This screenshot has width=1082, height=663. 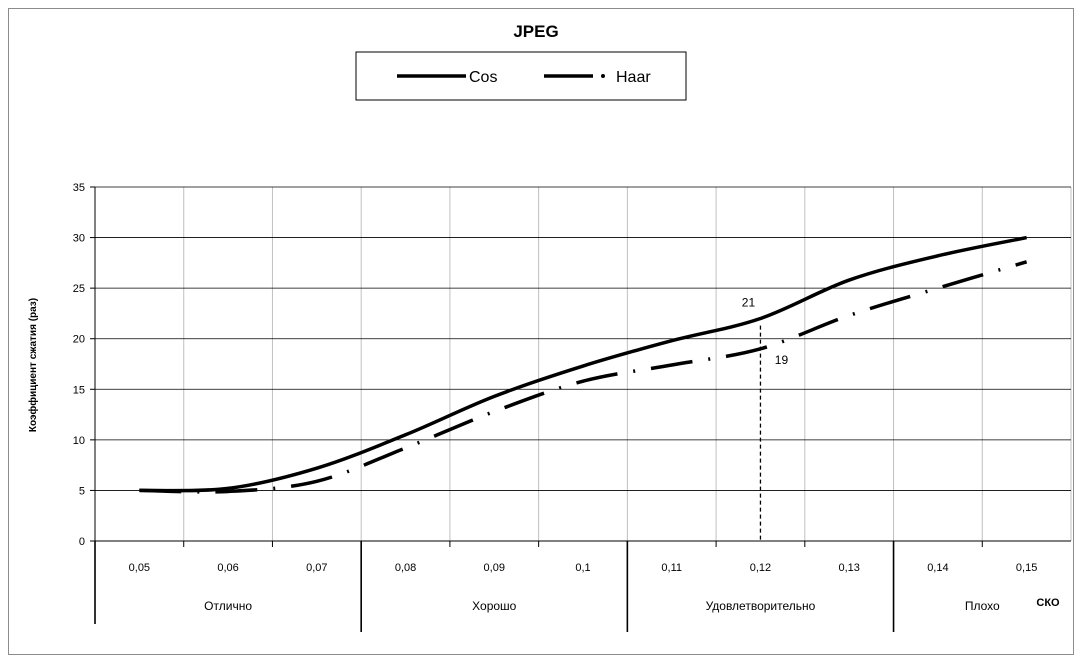 What do you see at coordinates (79, 340) in the screenshot?
I see `y-tick-label: 20` at bounding box center [79, 340].